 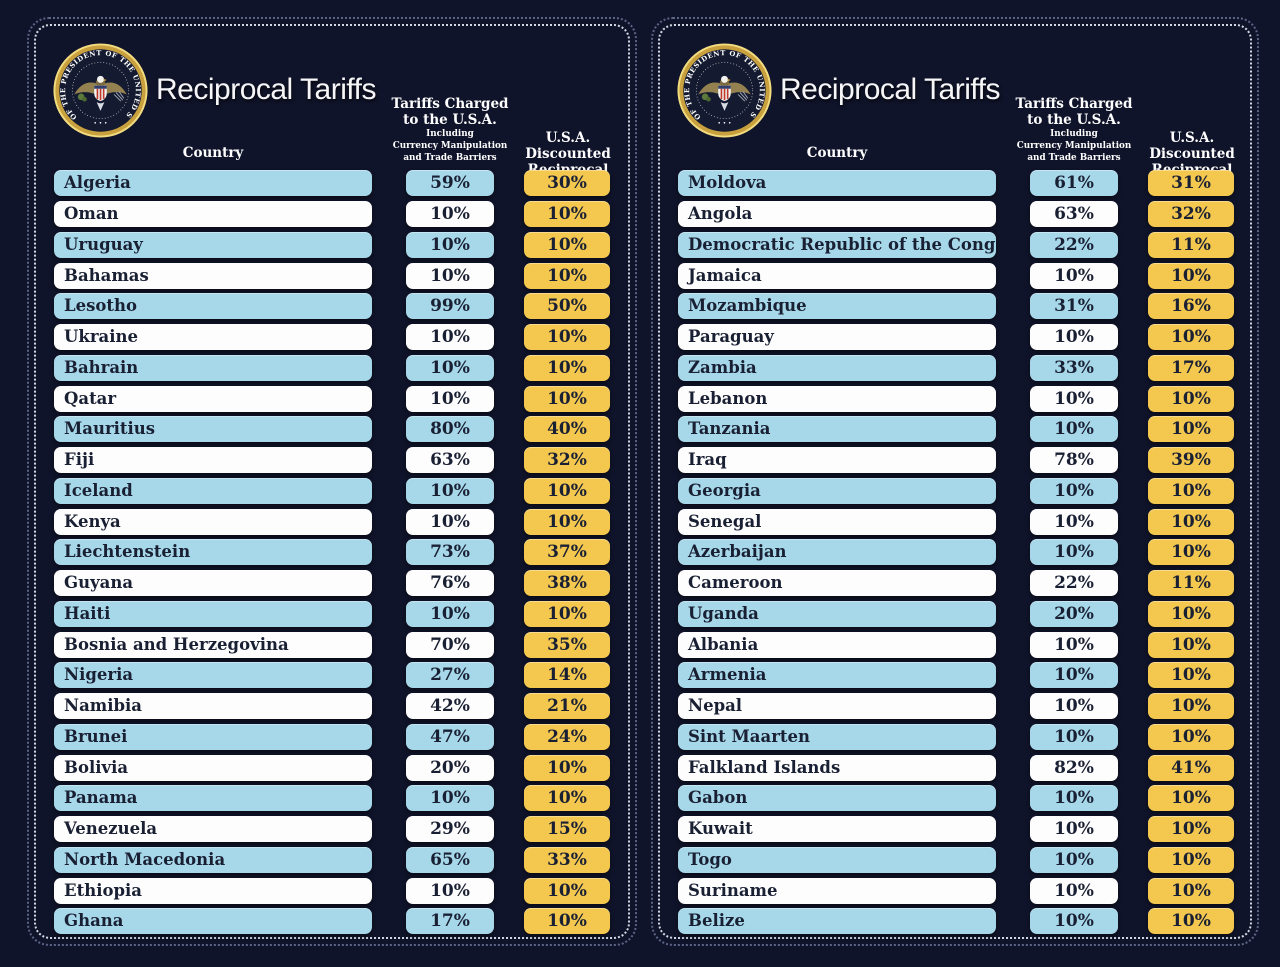 I want to click on table-row: North Macedonia 65% 33%, so click(x=332, y=860).